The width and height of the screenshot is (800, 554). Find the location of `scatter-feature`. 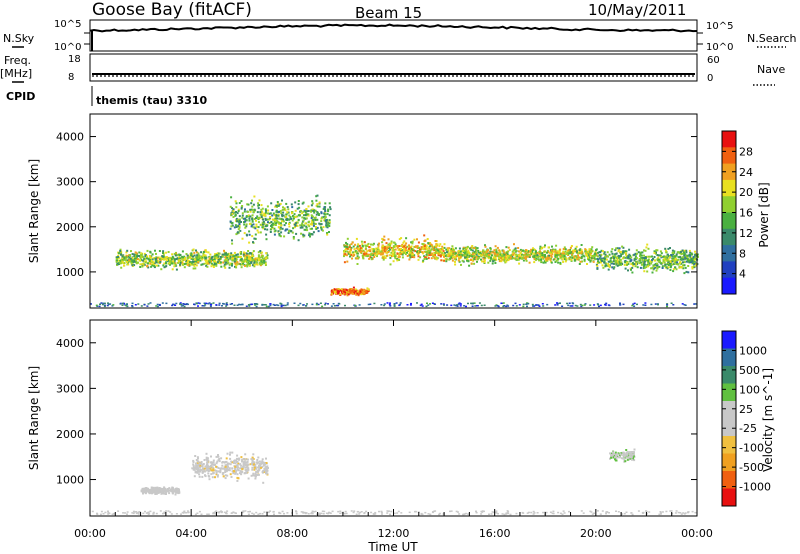

scatter-feature is located at coordinates (230, 467).